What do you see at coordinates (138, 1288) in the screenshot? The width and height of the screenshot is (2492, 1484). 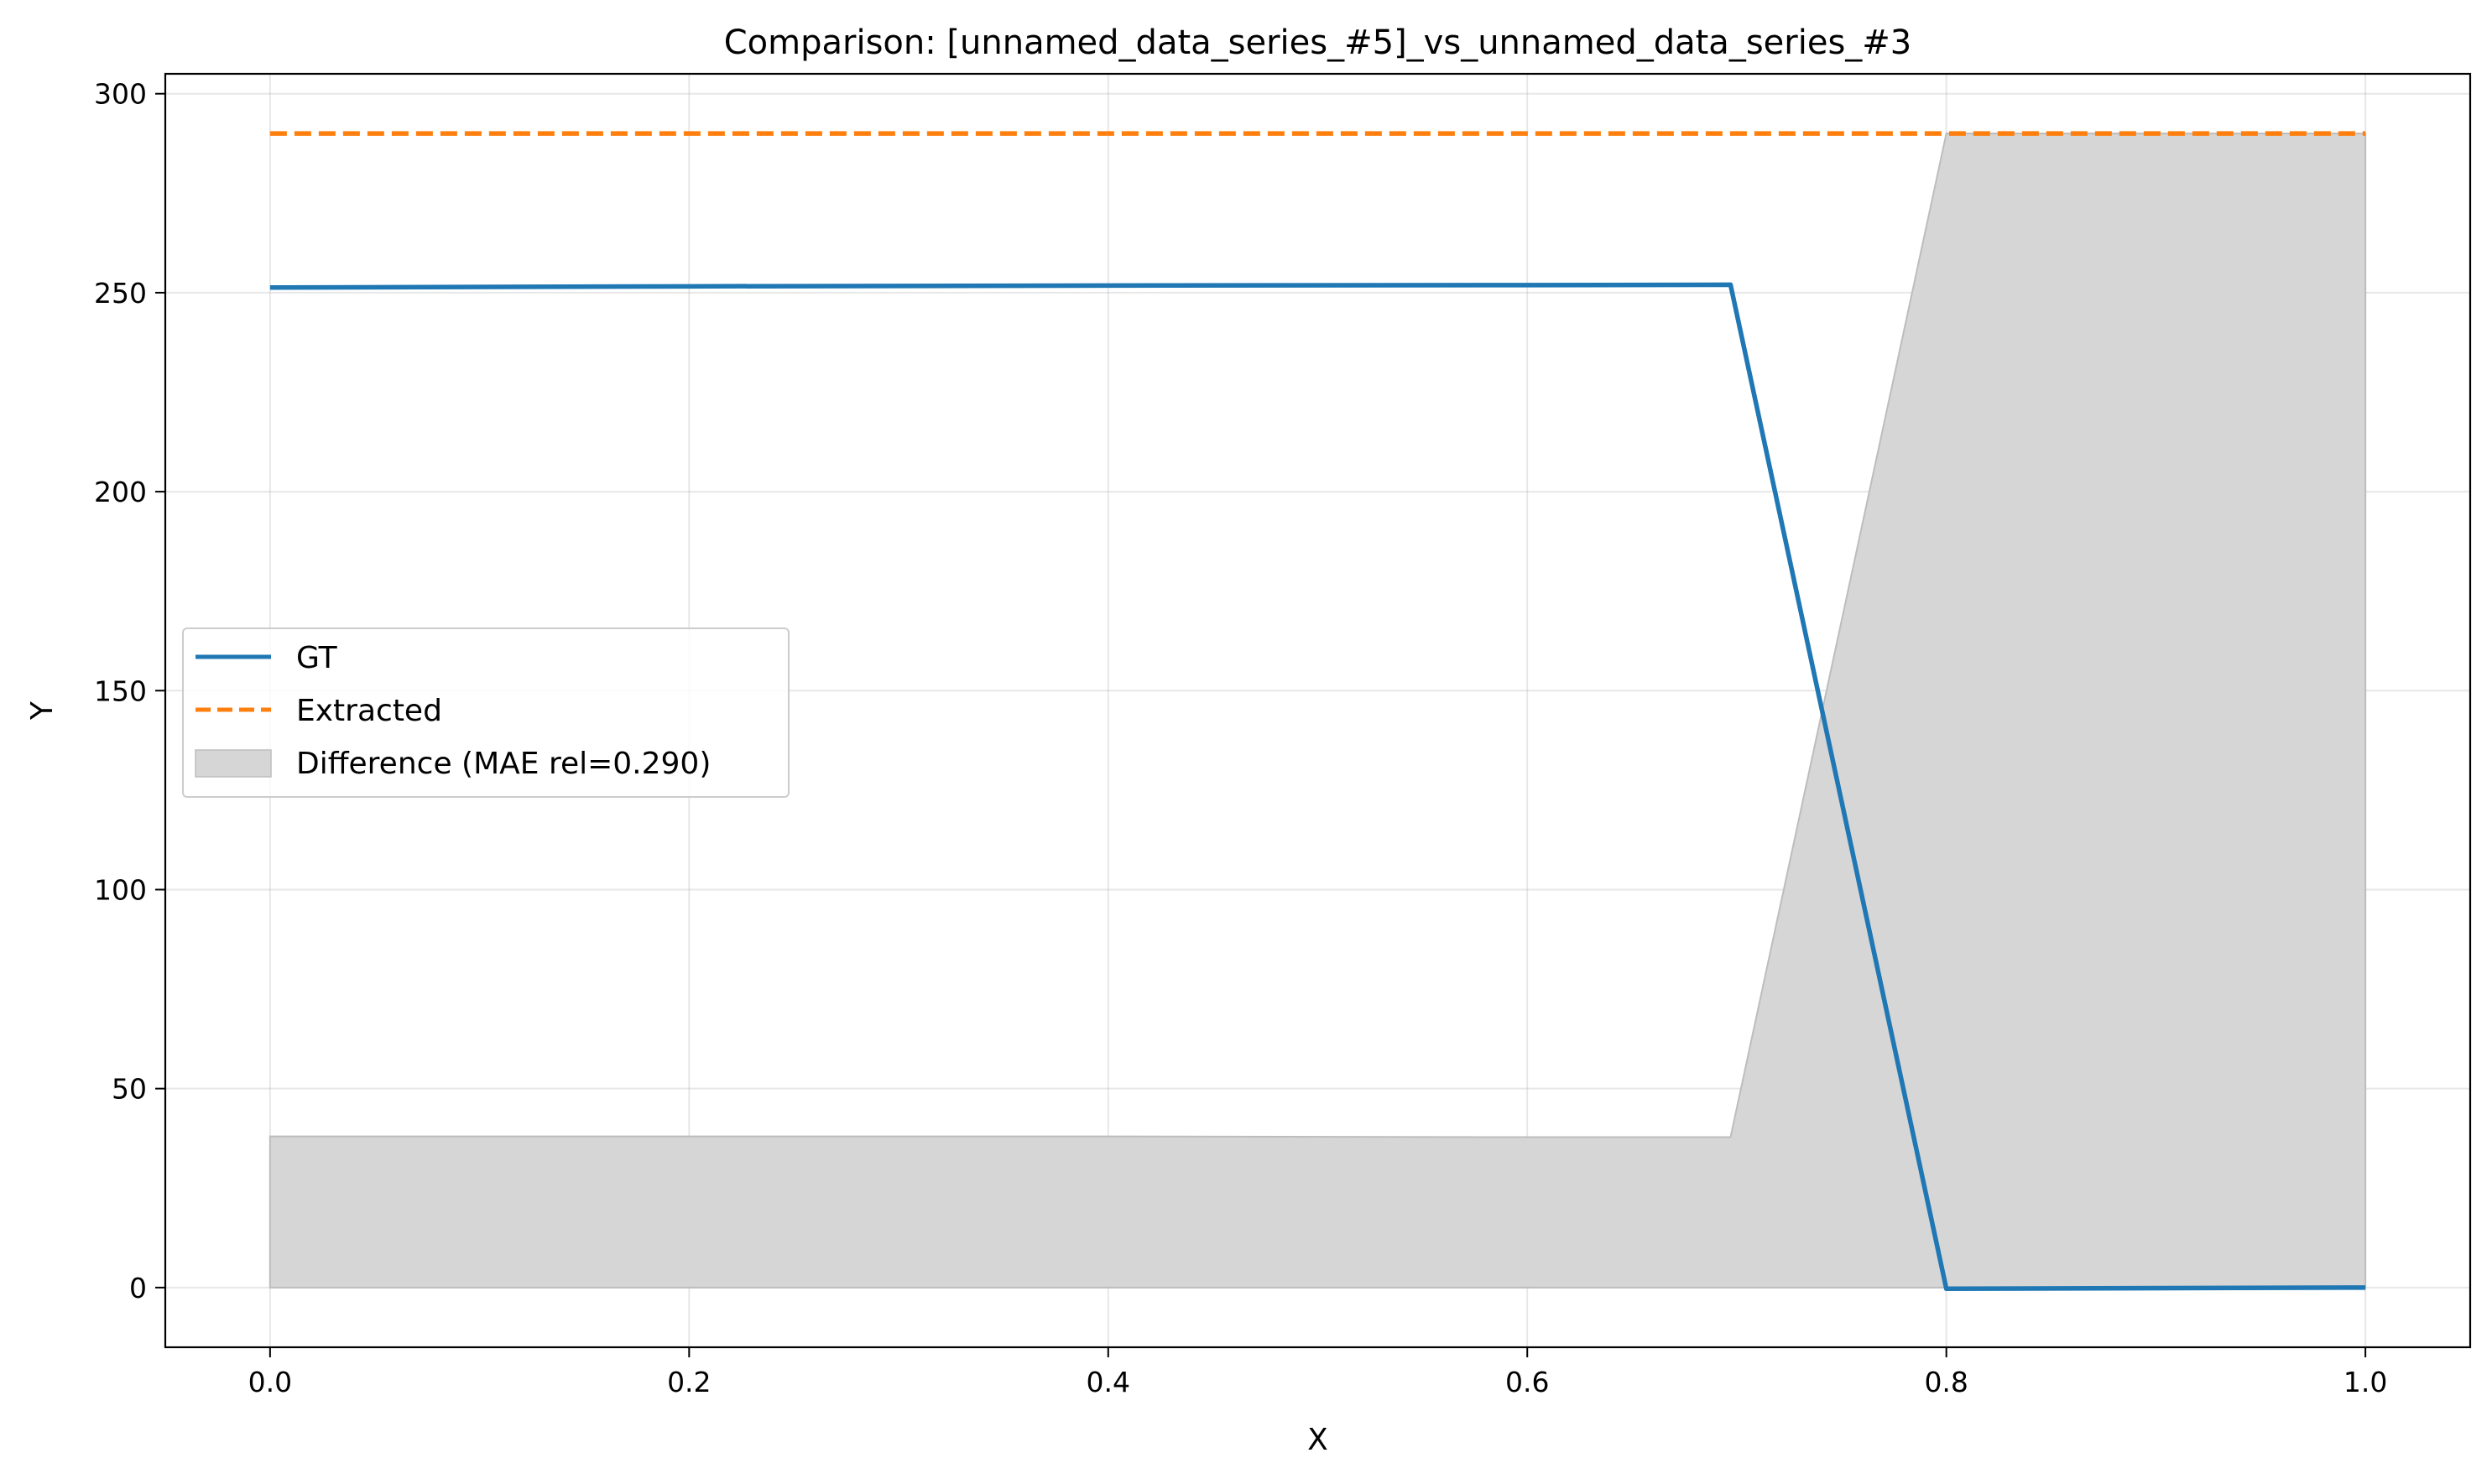 I see `y-tick-label: 0` at bounding box center [138, 1288].